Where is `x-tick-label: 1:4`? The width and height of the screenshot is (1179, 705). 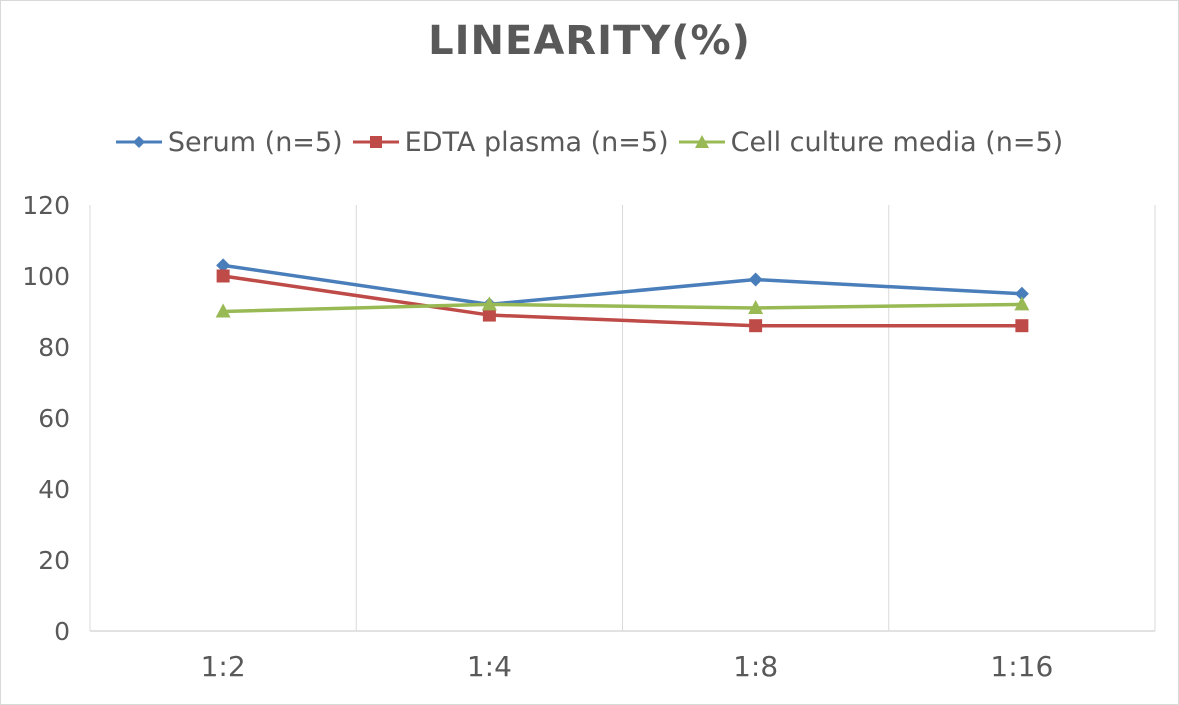
x-tick-label: 1:4 is located at coordinates (489, 666).